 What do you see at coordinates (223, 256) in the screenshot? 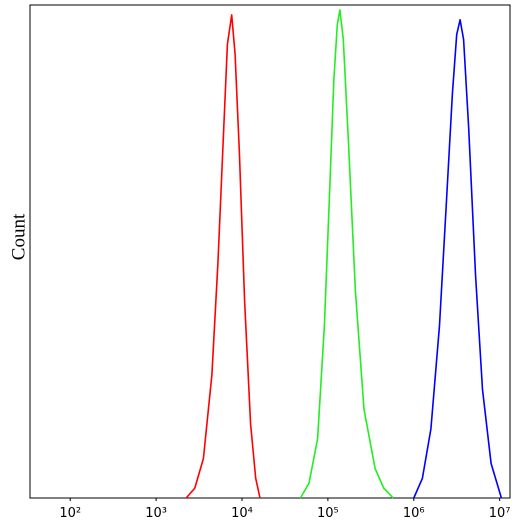
I see `histogram-line` at bounding box center [223, 256].